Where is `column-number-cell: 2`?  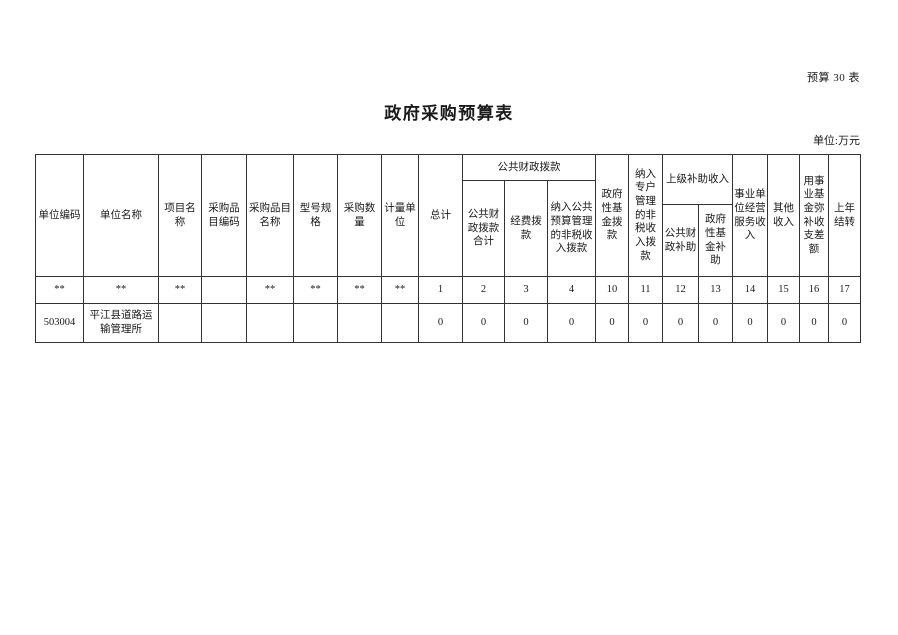
column-number-cell: 2 is located at coordinates (483, 290).